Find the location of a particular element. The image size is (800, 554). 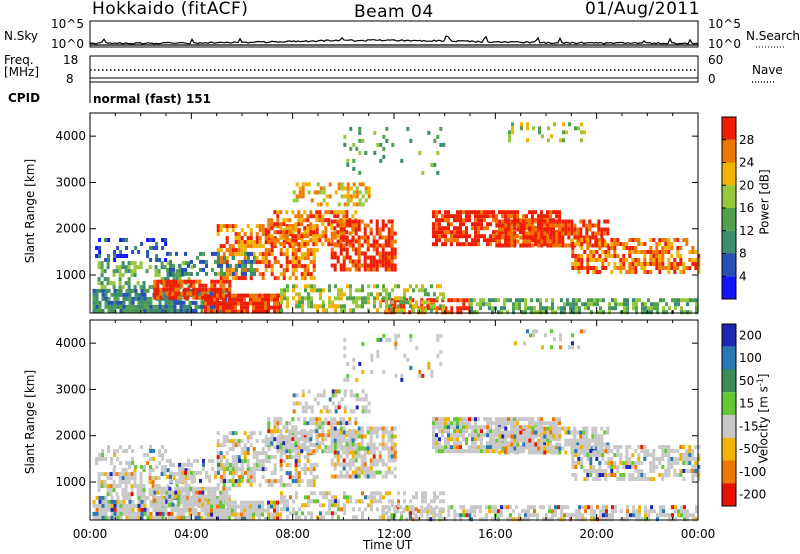

power-panel-ytick-label: 4000 is located at coordinates (70, 136).